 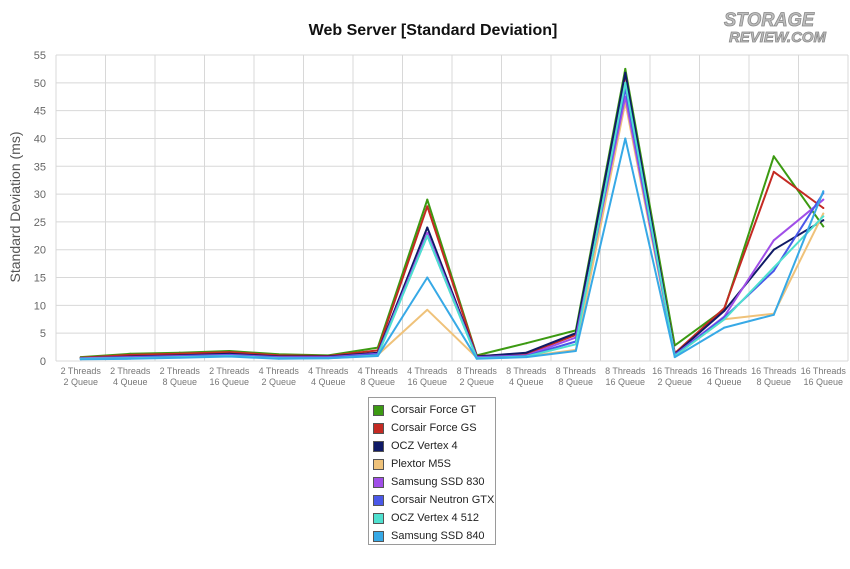 What do you see at coordinates (775, 28) in the screenshot?
I see `storagereview-logo: STORAGE REVIEW.COM` at bounding box center [775, 28].